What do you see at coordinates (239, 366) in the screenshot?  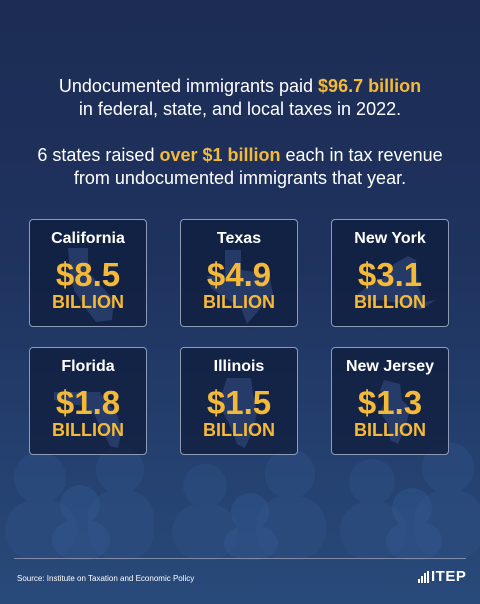 I see `state-name: Illinois` at bounding box center [239, 366].